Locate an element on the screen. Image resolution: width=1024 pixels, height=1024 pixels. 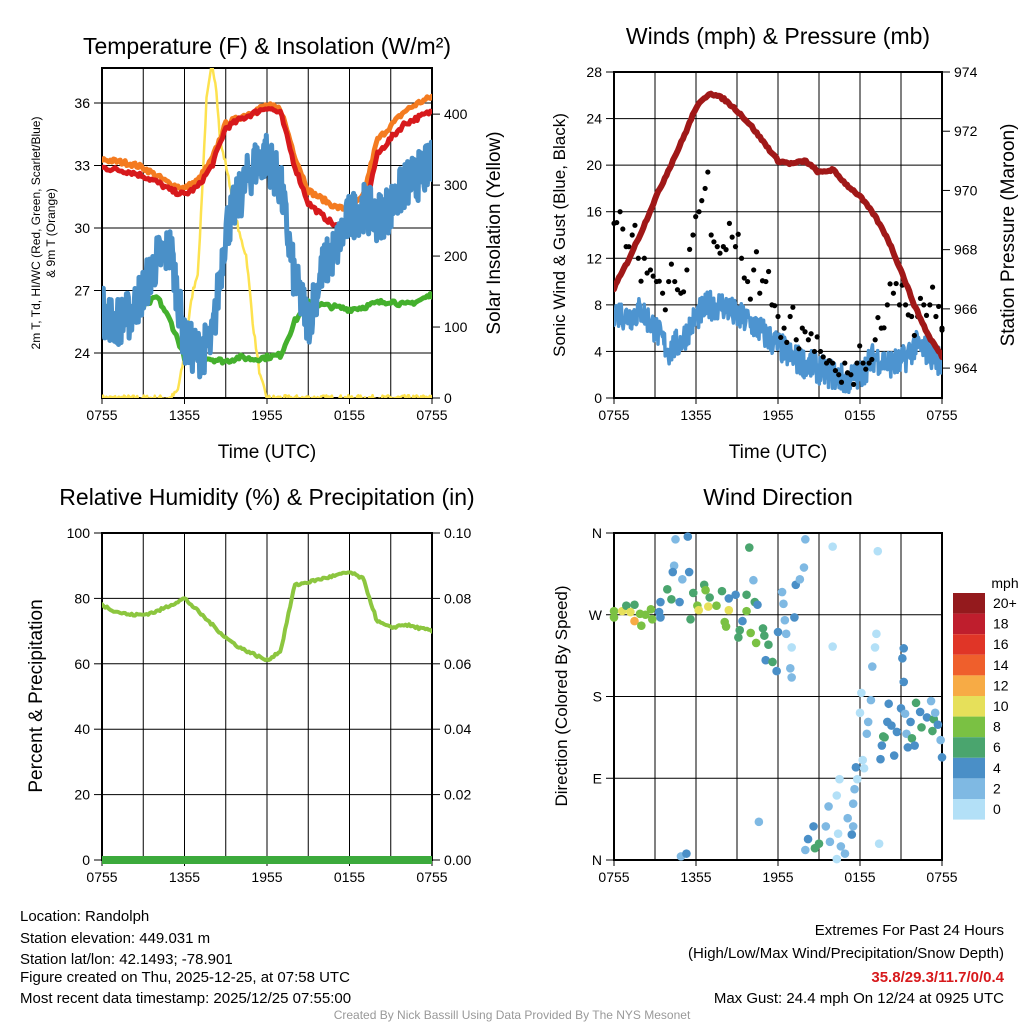
x-tick-label: 0155 is located at coordinates (859, 877).